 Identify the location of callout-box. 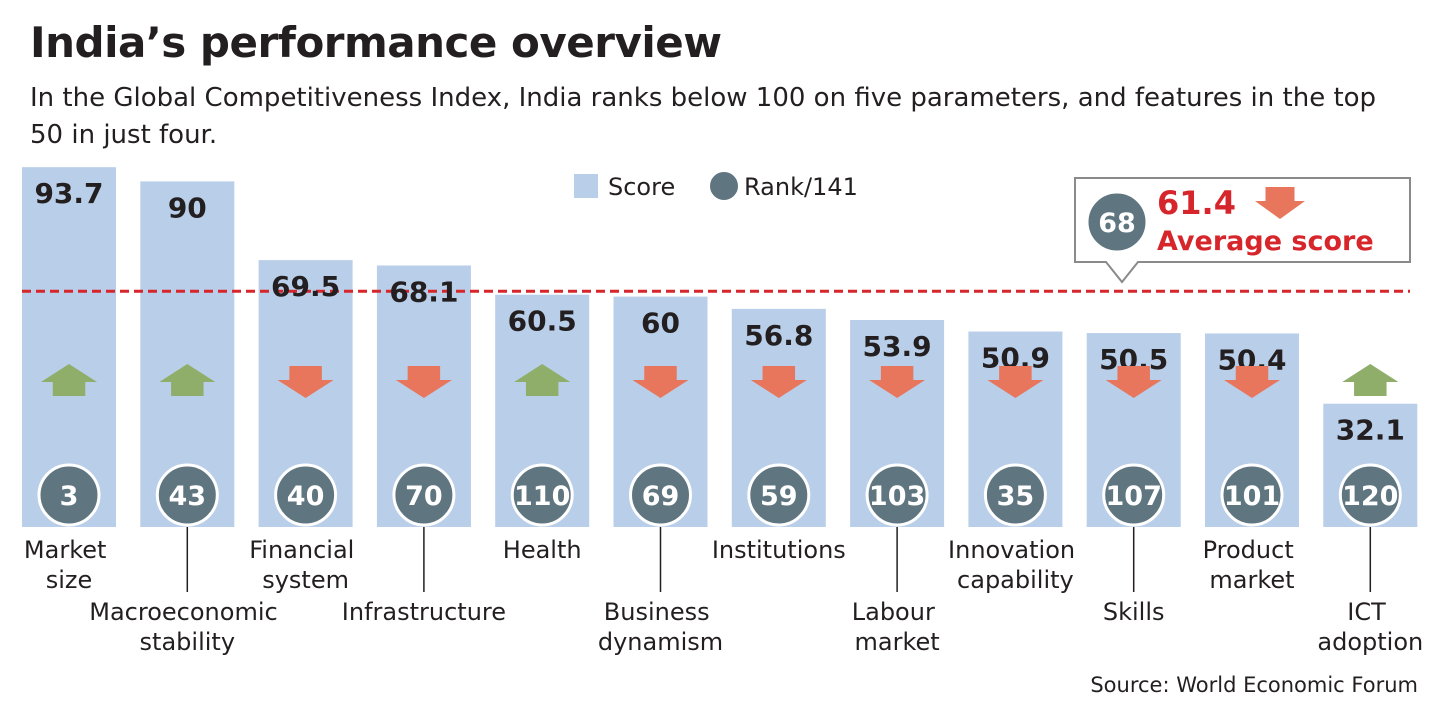
(1242, 230).